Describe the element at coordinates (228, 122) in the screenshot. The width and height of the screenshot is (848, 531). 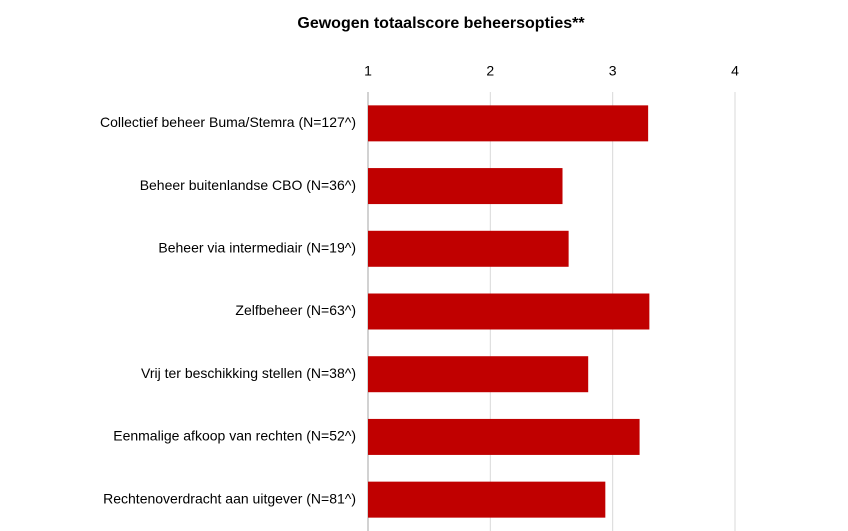
I see `y-tick-label: Collectief beheer Buma/Stemra (N=127^)` at that location.